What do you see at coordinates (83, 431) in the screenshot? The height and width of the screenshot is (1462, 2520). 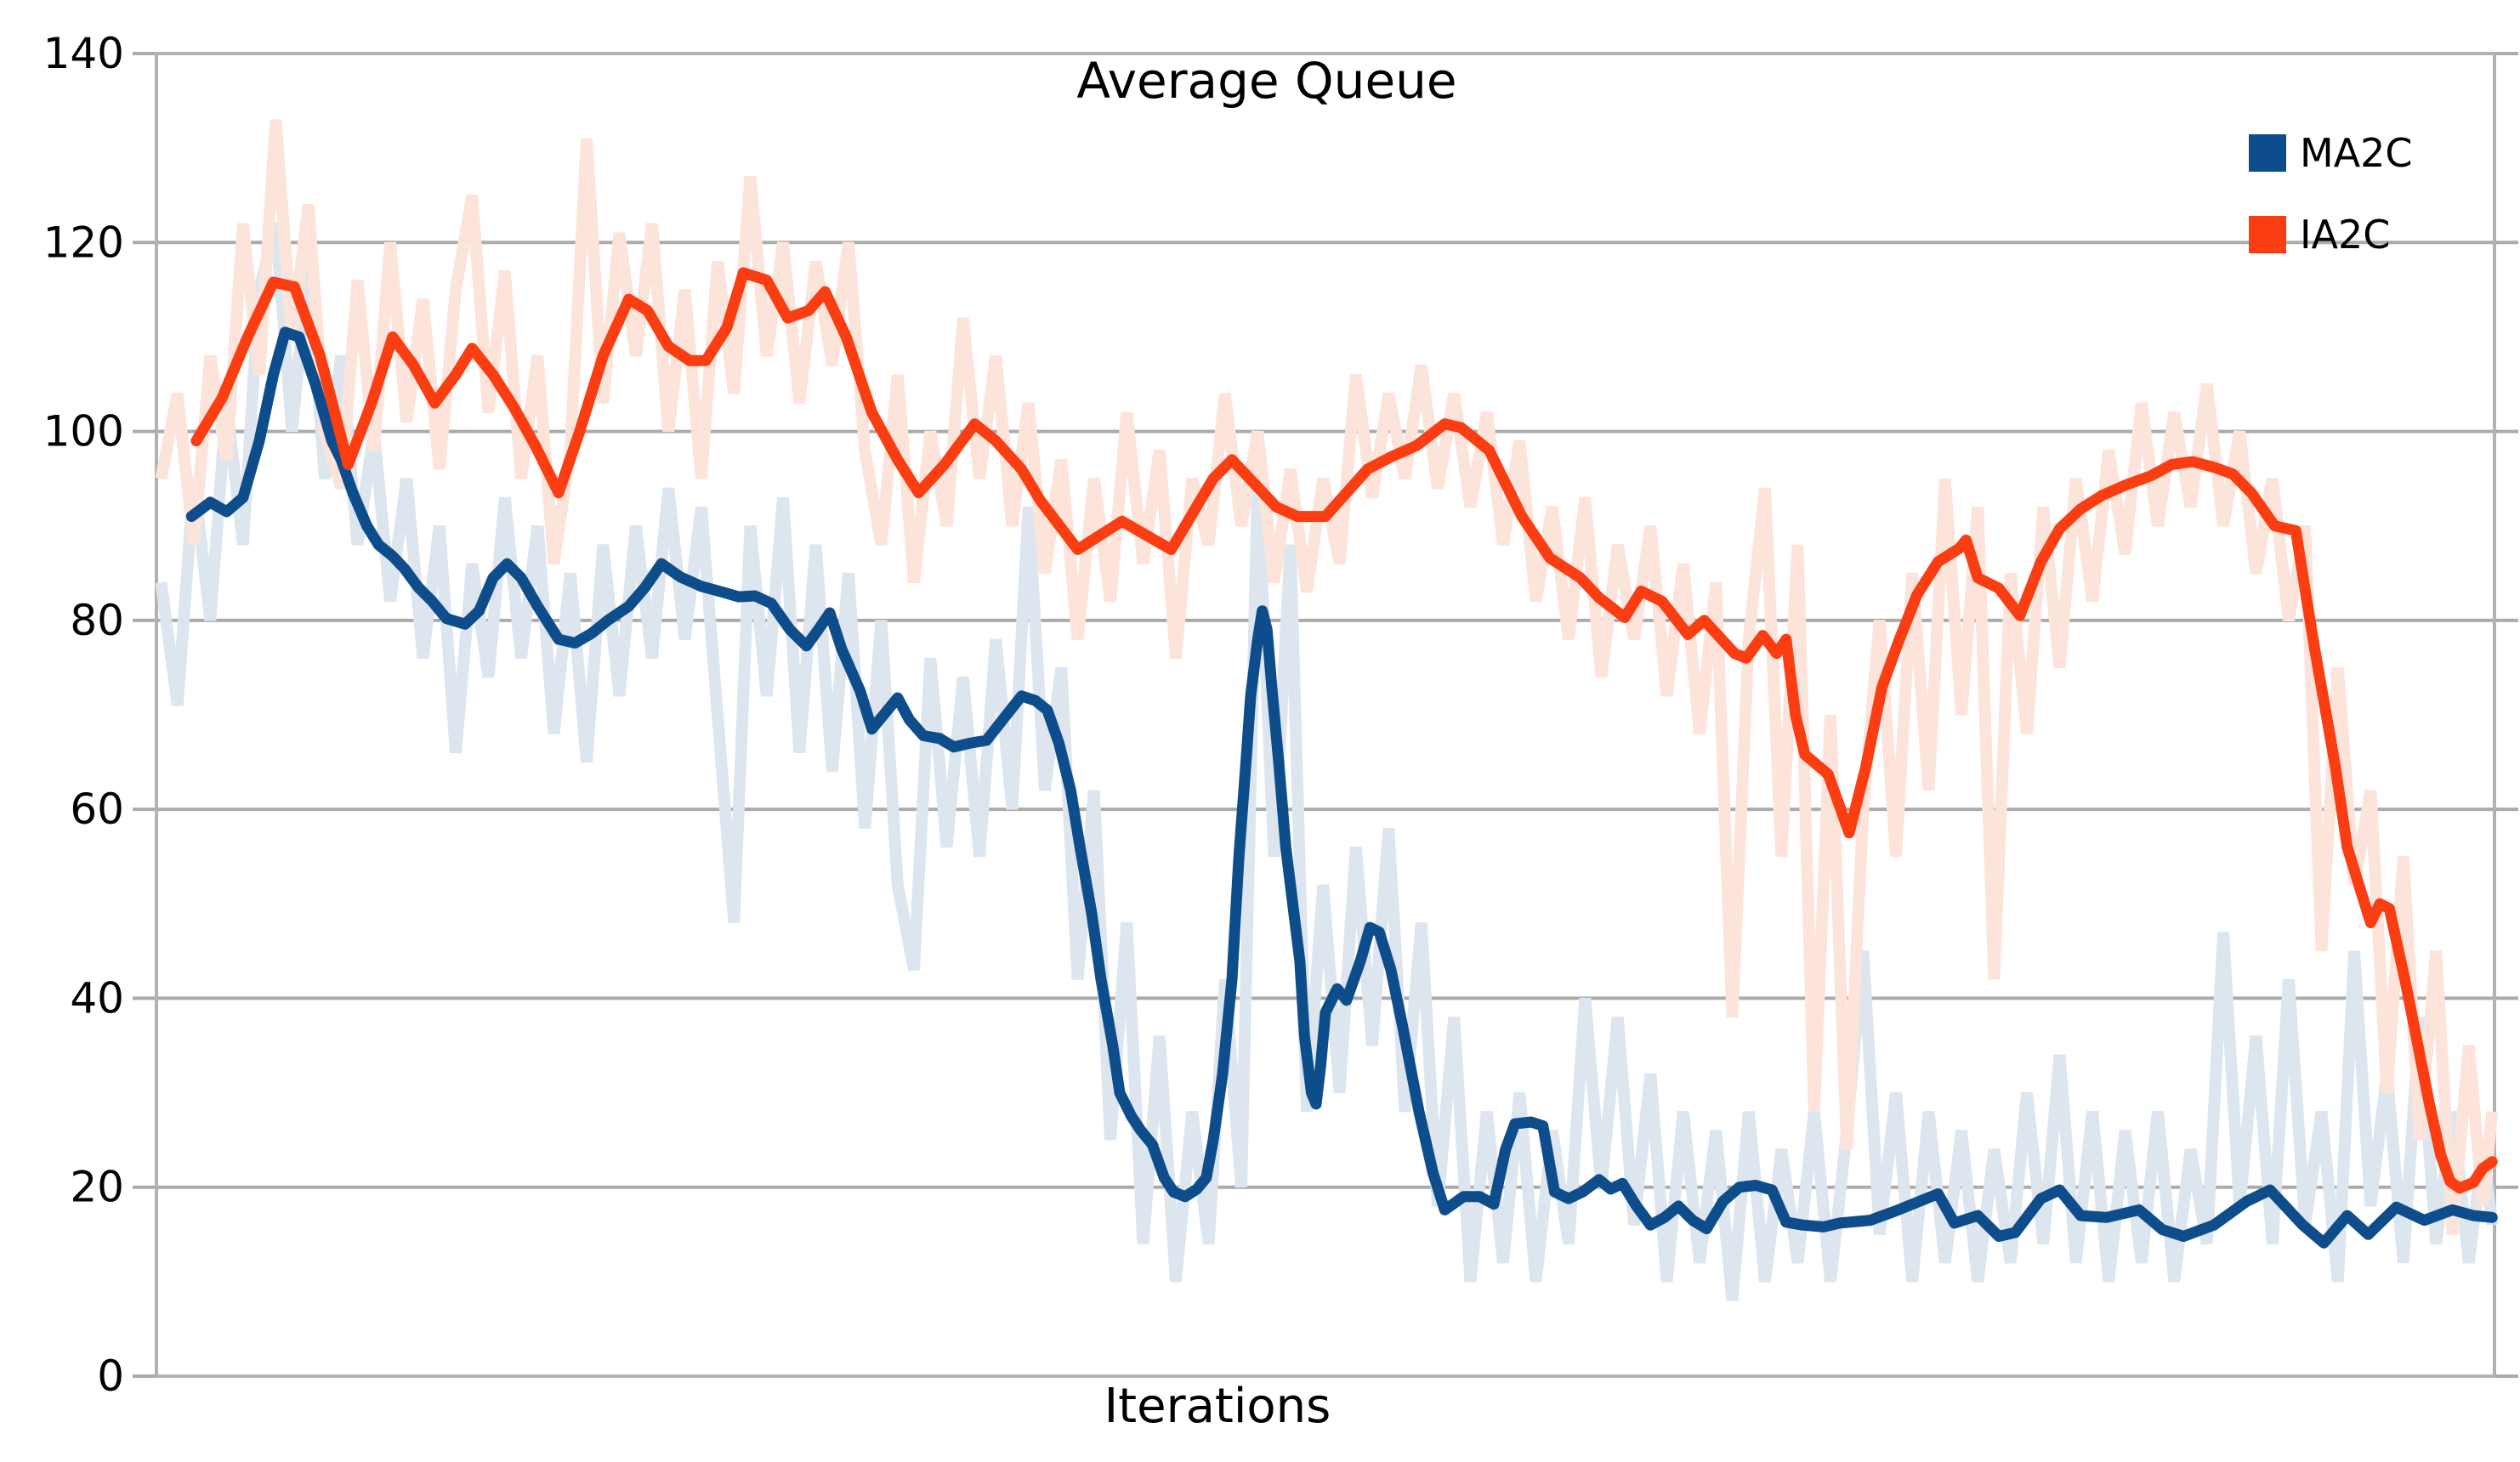 I see `y-tick-label-100: 100` at bounding box center [83, 431].